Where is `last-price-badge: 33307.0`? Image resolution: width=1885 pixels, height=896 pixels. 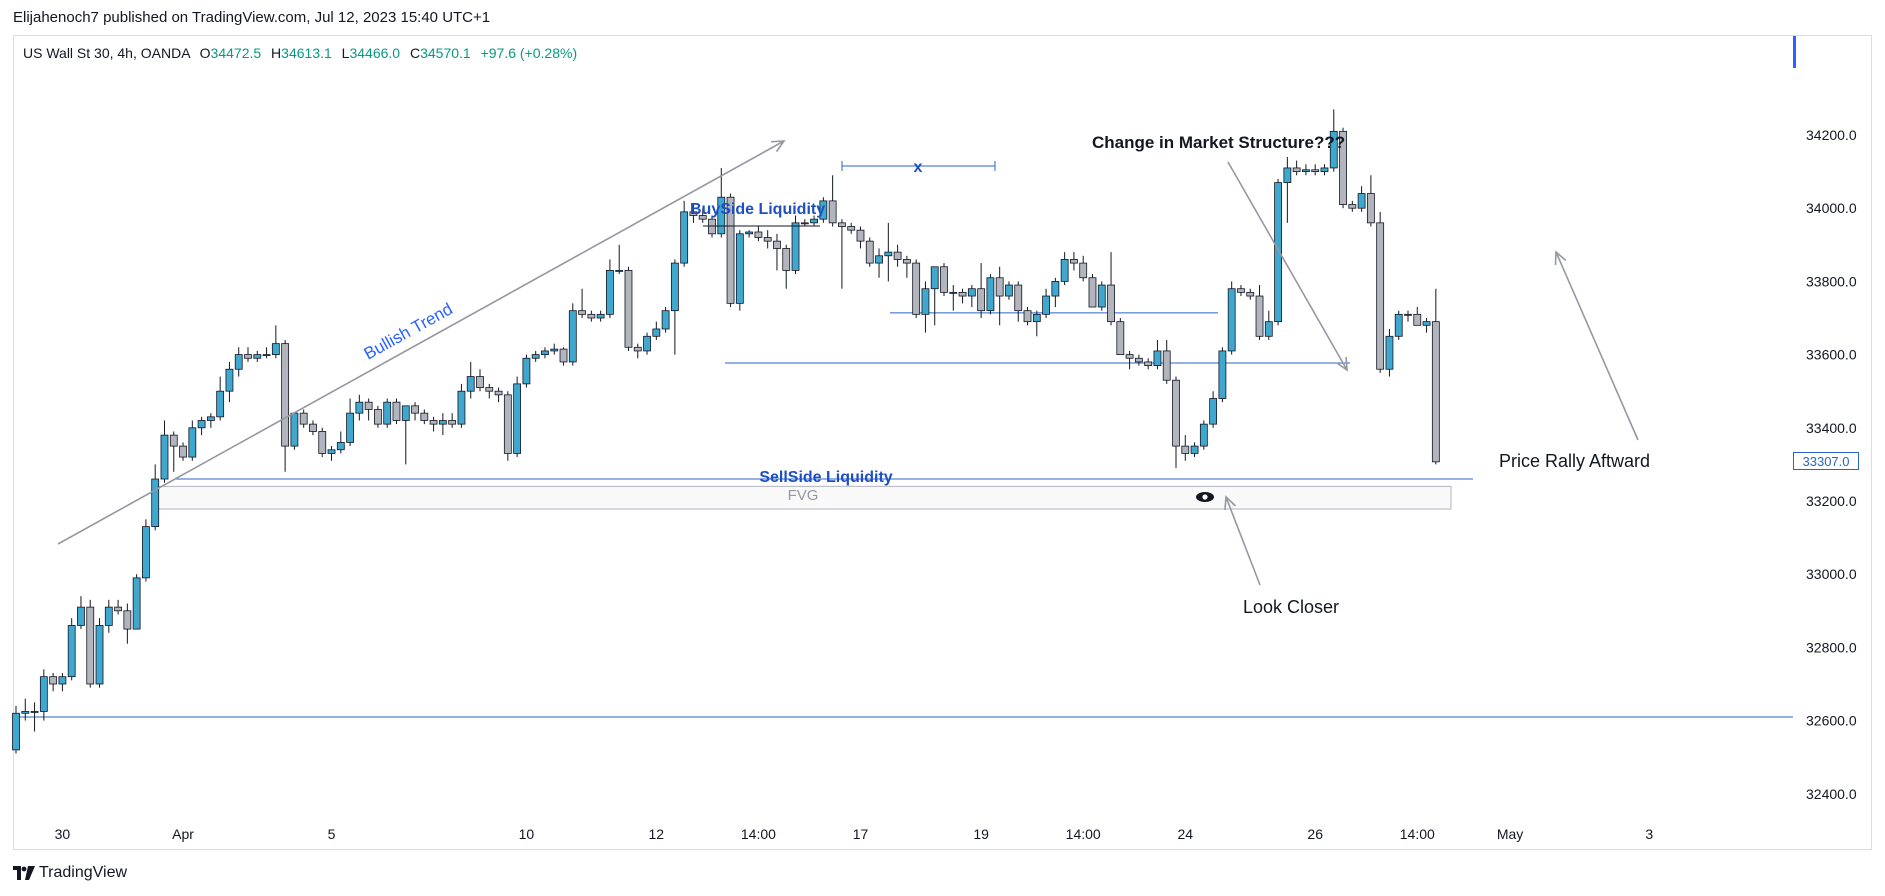
last-price-badge: 33307.0 is located at coordinates (1826, 461).